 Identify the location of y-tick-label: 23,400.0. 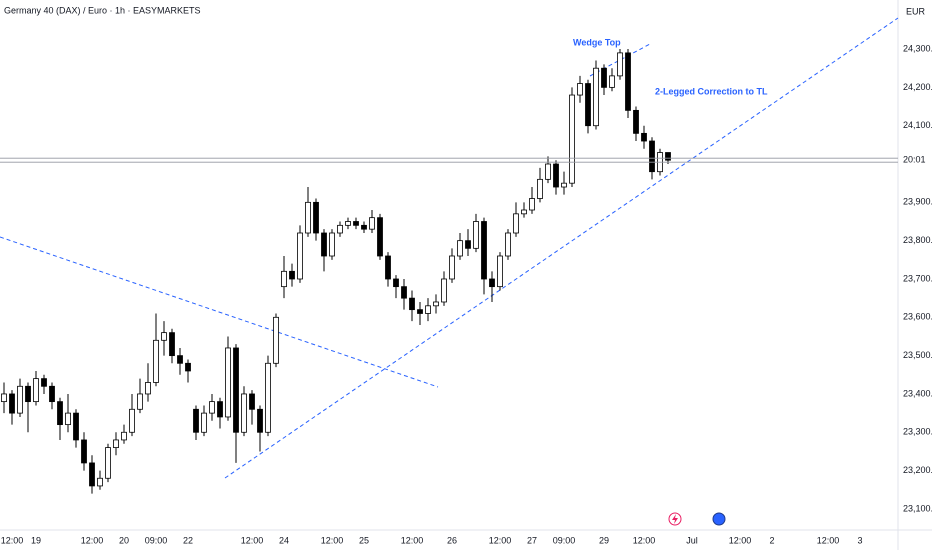
(917, 393).